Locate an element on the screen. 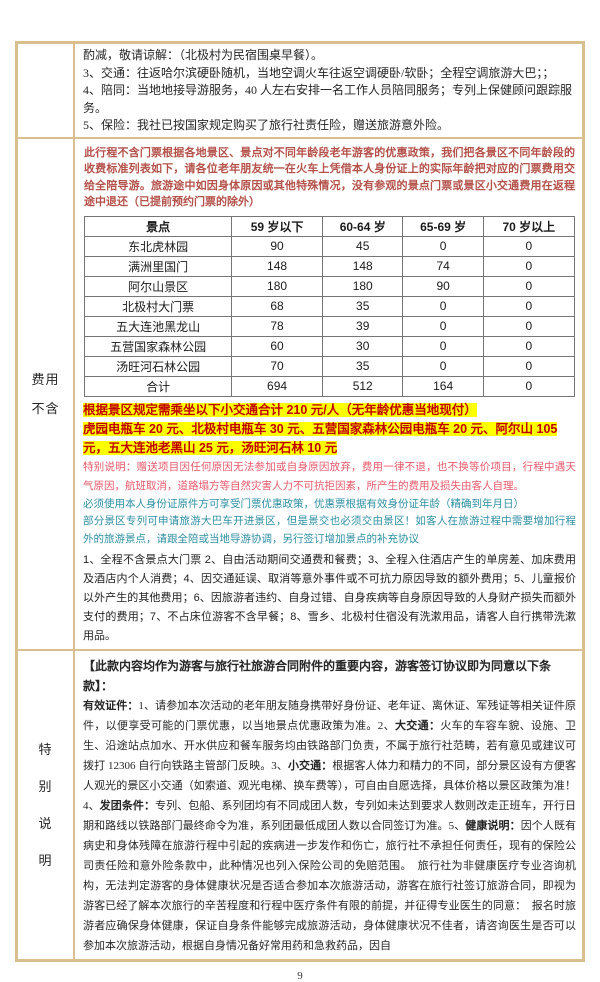  page-number: 9 is located at coordinates (300, 976).